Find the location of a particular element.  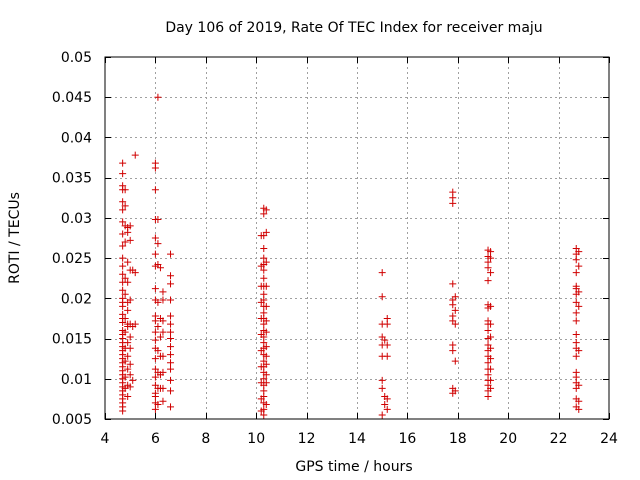

x-tick-label: 14 is located at coordinates (357, 439).